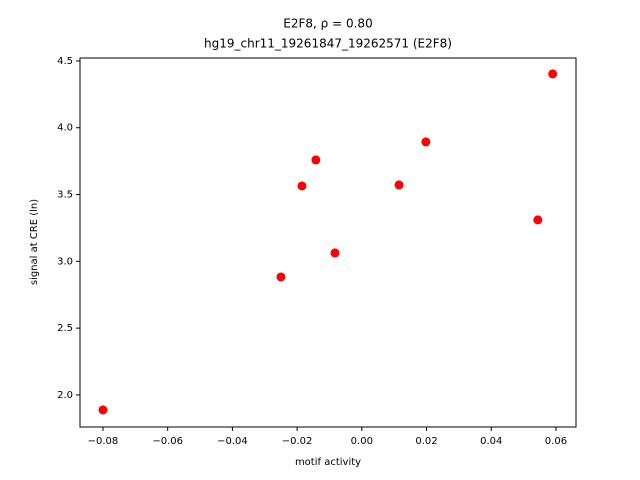 The height and width of the screenshot is (480, 640). What do you see at coordinates (362, 441) in the screenshot?
I see `x-tick-label: 0.00` at bounding box center [362, 441].